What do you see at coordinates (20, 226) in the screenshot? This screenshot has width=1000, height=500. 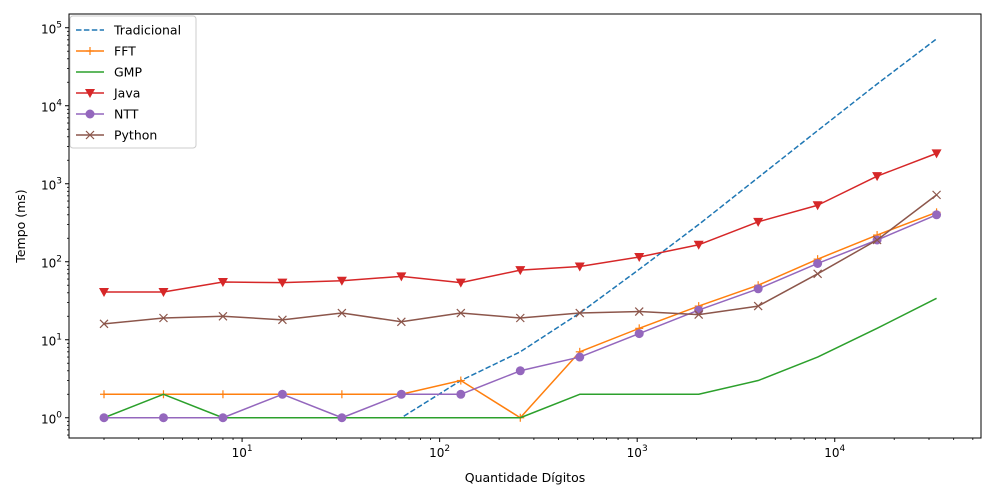 I see `y-axis-label: Tempo (ms)` at bounding box center [20, 226].